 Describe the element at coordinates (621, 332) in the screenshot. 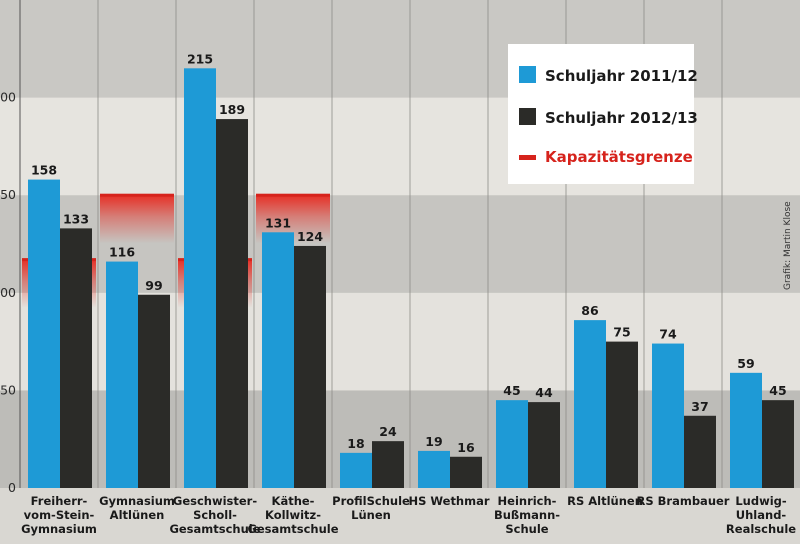

I see `bar-value-label: 75` at that location.